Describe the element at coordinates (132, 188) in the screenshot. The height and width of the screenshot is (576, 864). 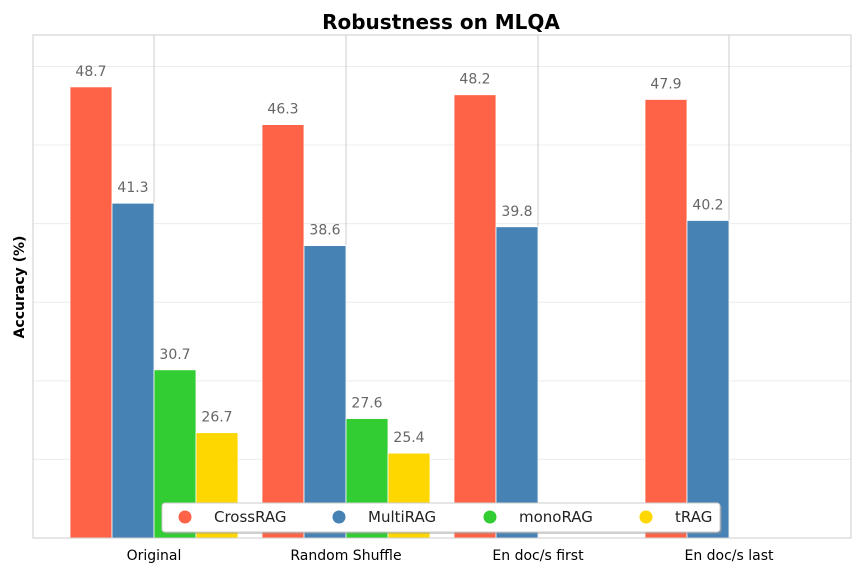
I see `data-label: 41.3` at that location.